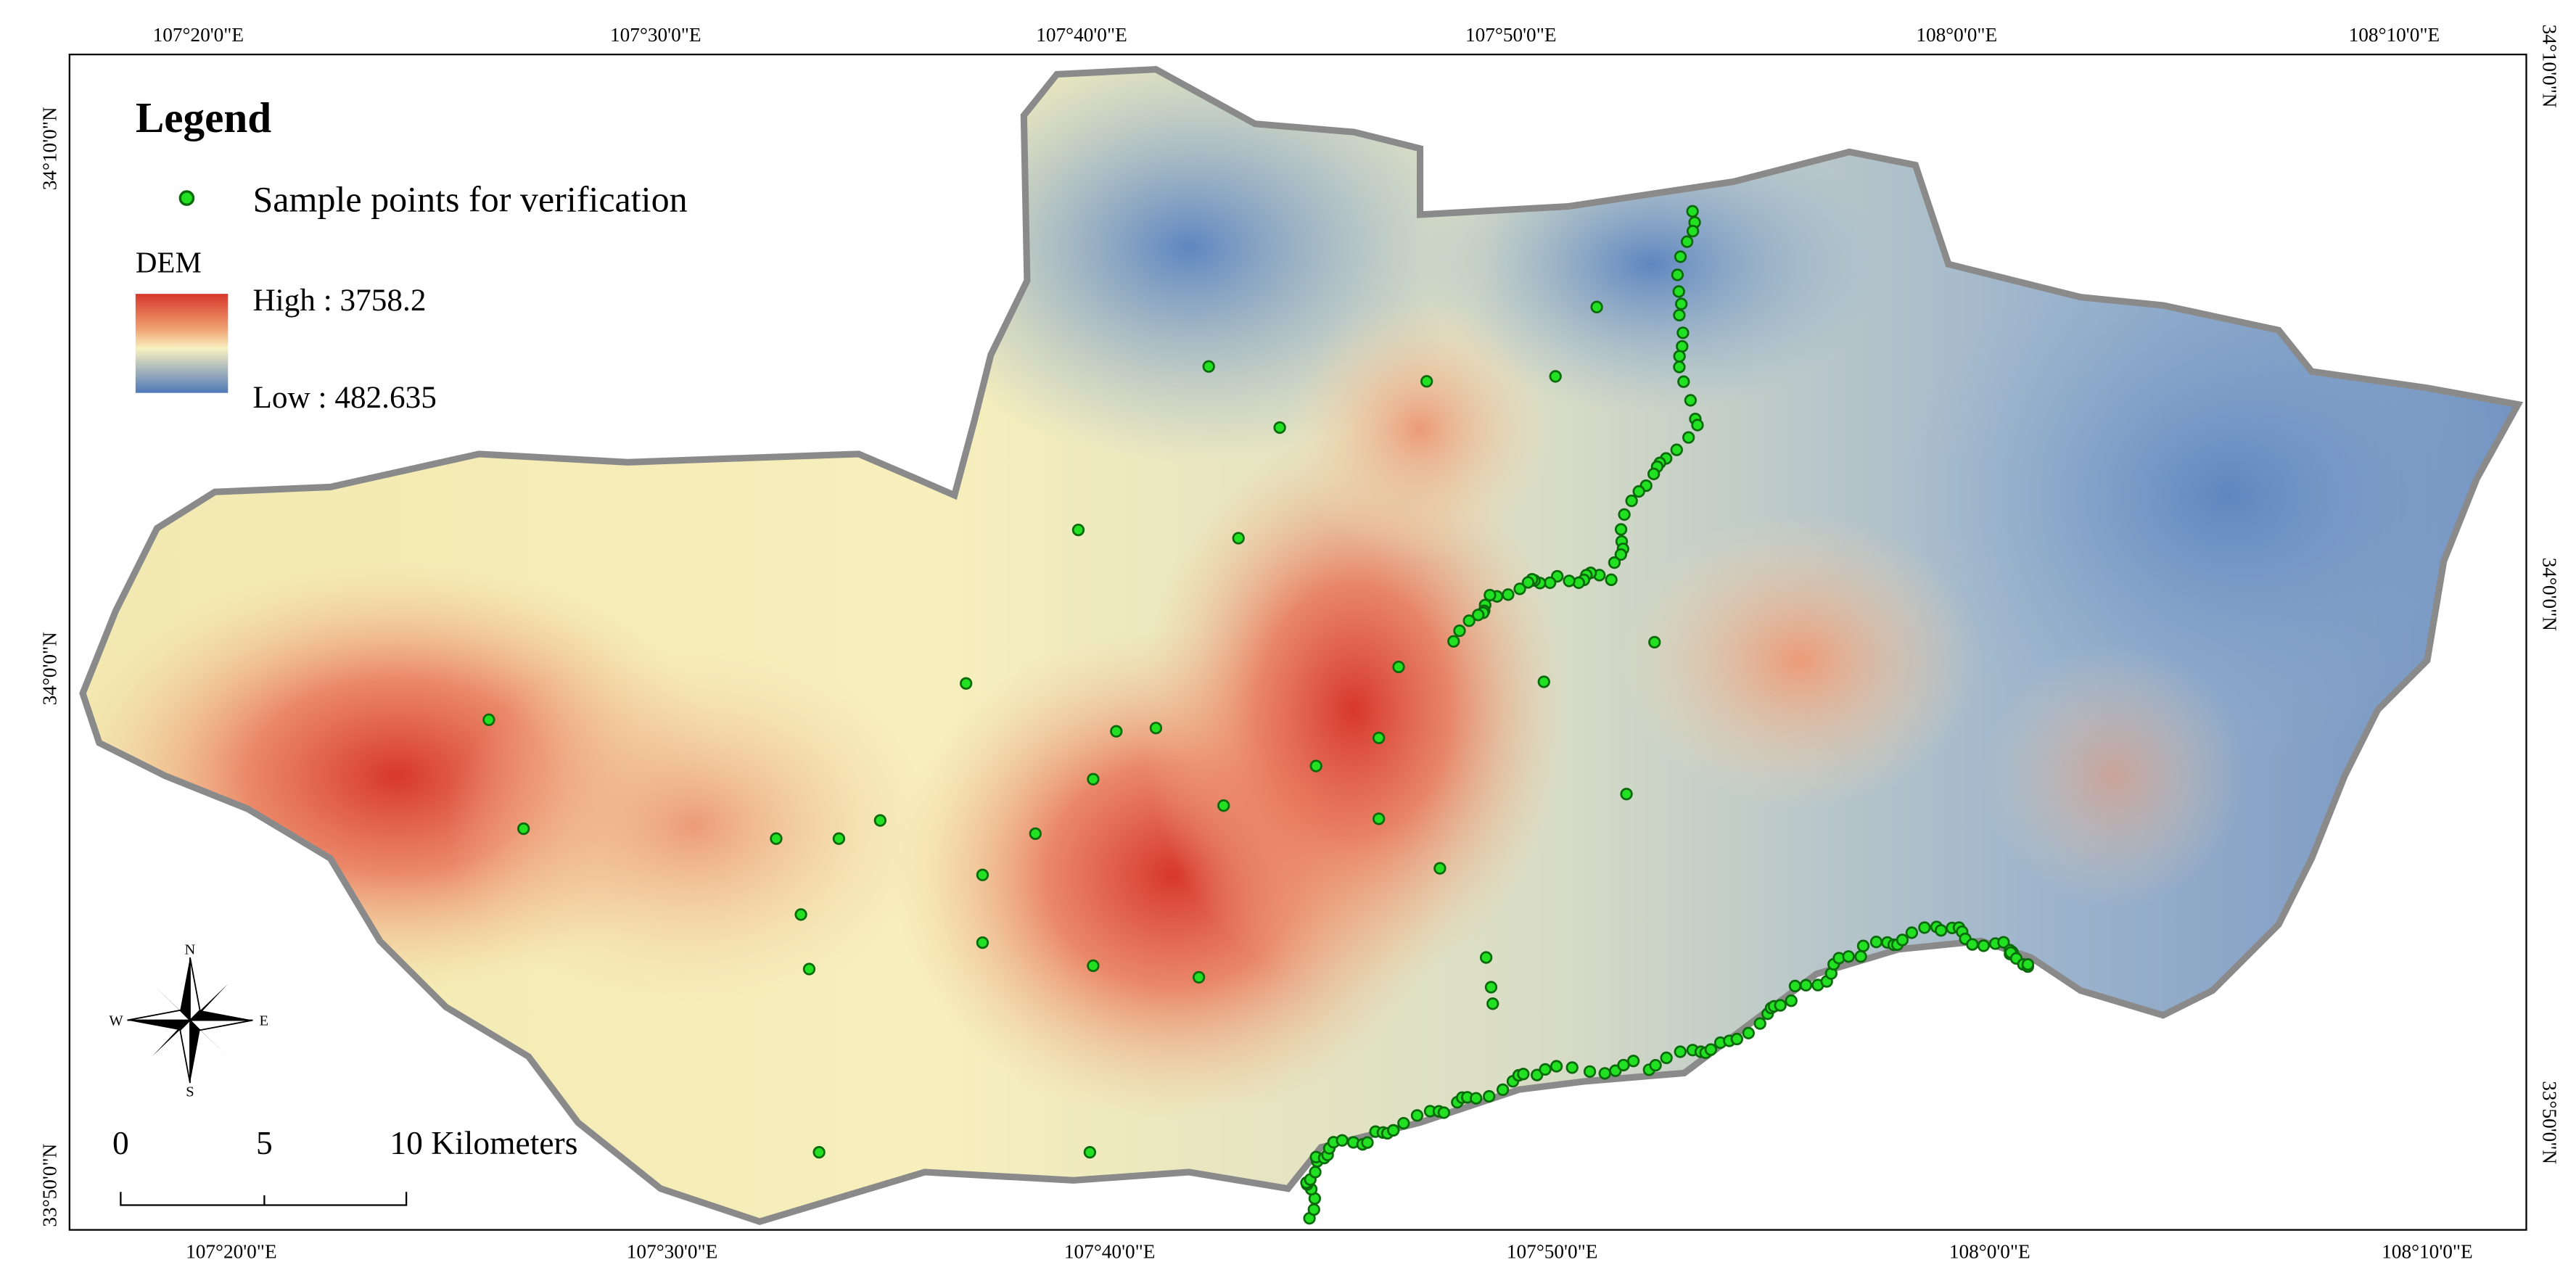 The width and height of the screenshot is (2576, 1286). Describe the element at coordinates (264, 1021) in the screenshot. I see `east-label: E` at that location.